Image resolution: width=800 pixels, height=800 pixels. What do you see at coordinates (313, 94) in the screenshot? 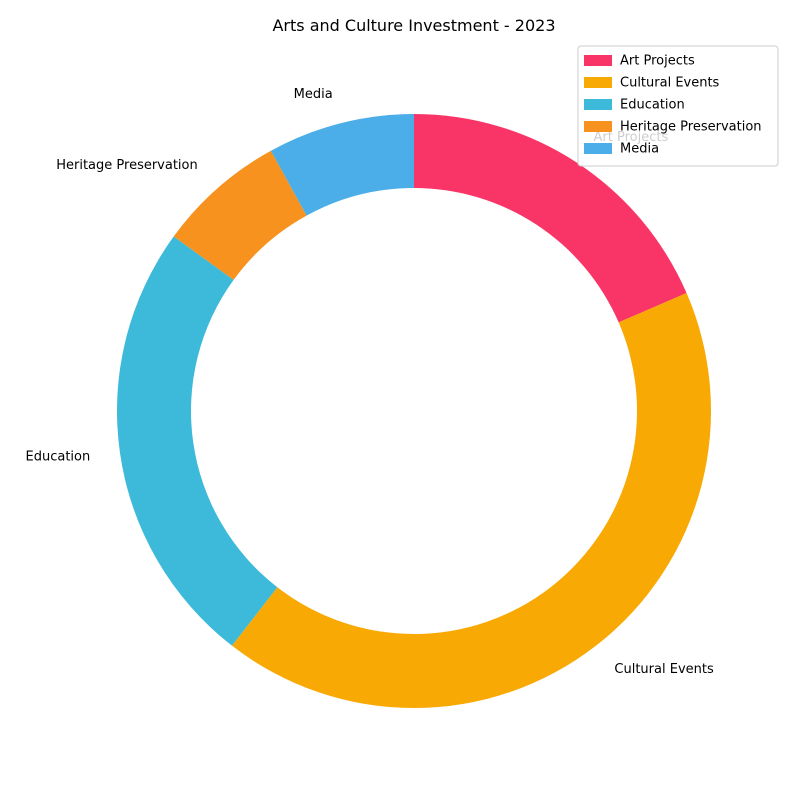
I see `slice-label-media: Media` at bounding box center [313, 94].